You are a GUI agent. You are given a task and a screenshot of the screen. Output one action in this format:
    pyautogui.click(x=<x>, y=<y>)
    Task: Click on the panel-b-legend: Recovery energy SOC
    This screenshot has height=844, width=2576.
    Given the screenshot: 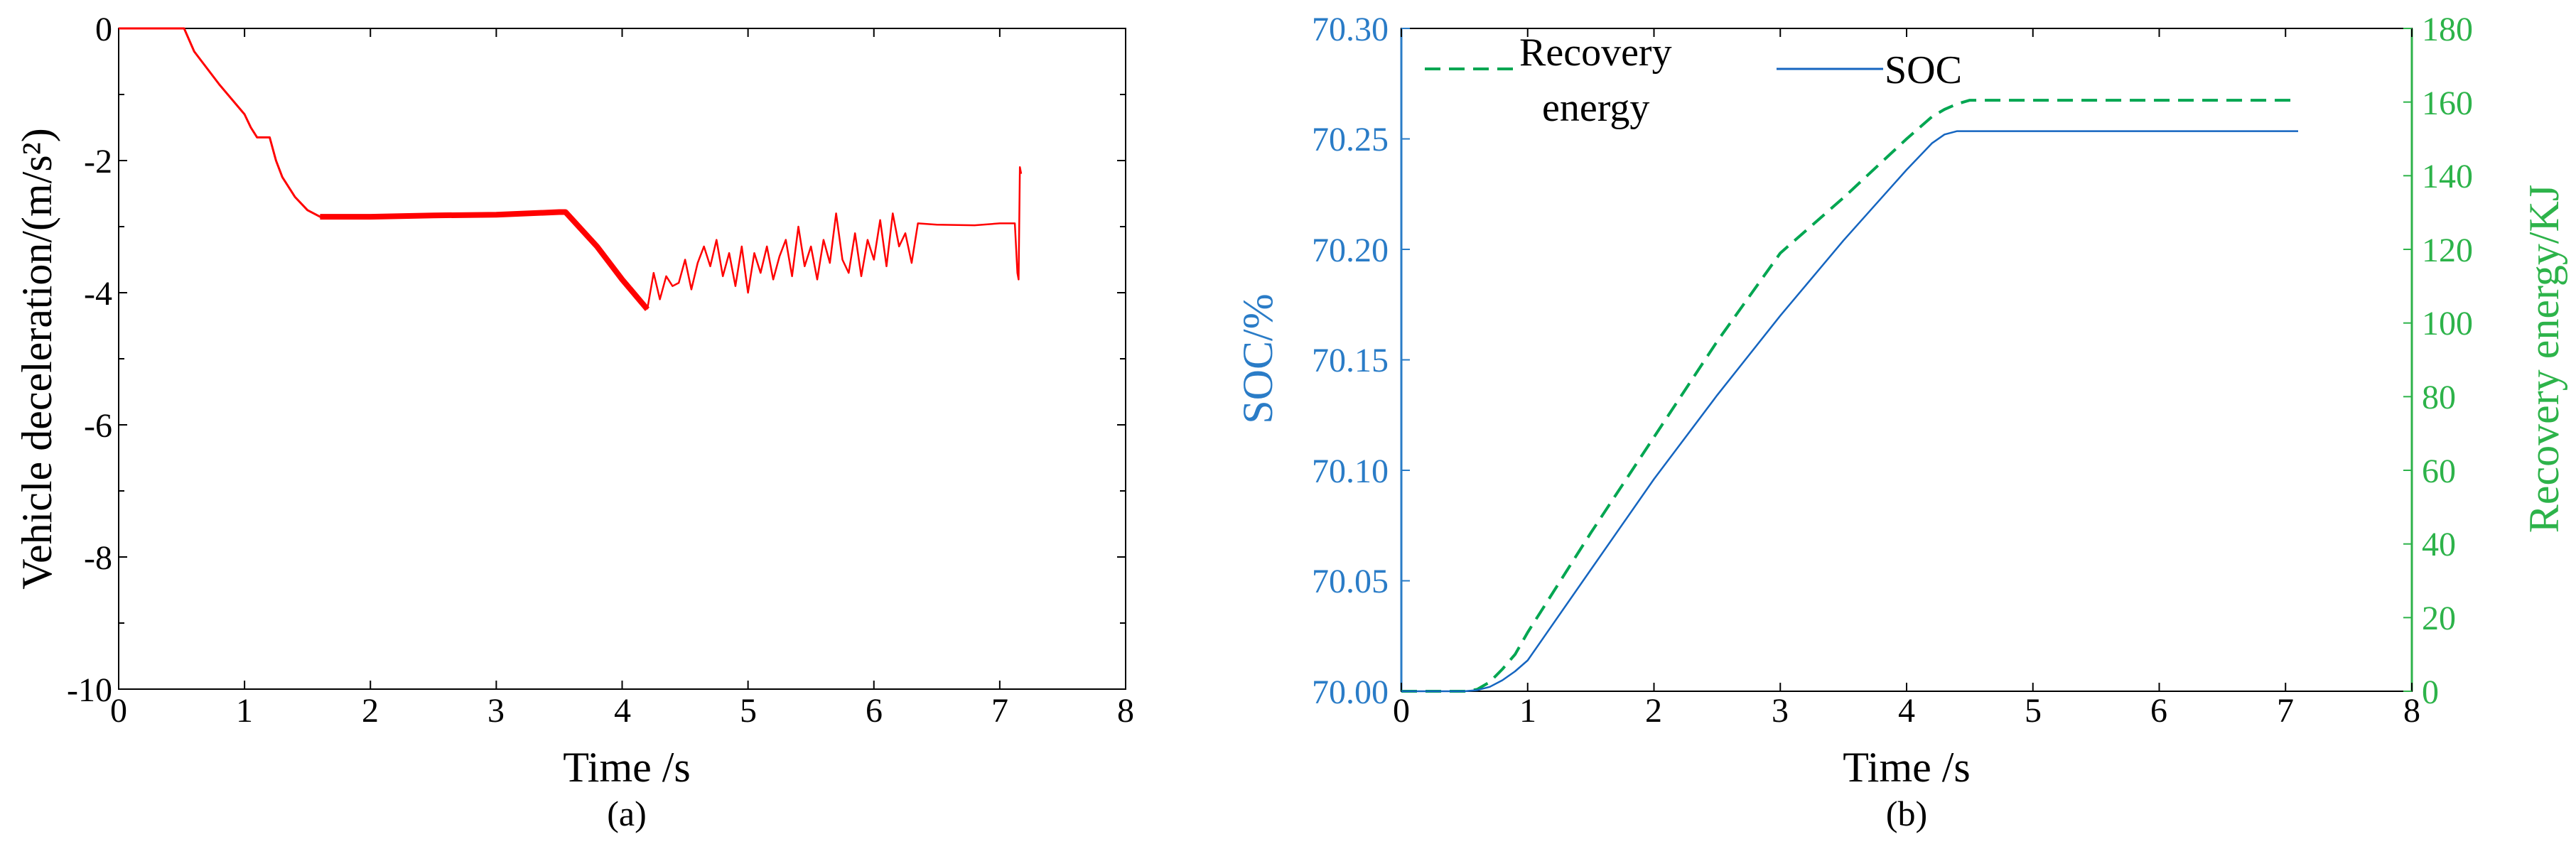 What is the action you would take?
    pyautogui.click(x=1694, y=80)
    